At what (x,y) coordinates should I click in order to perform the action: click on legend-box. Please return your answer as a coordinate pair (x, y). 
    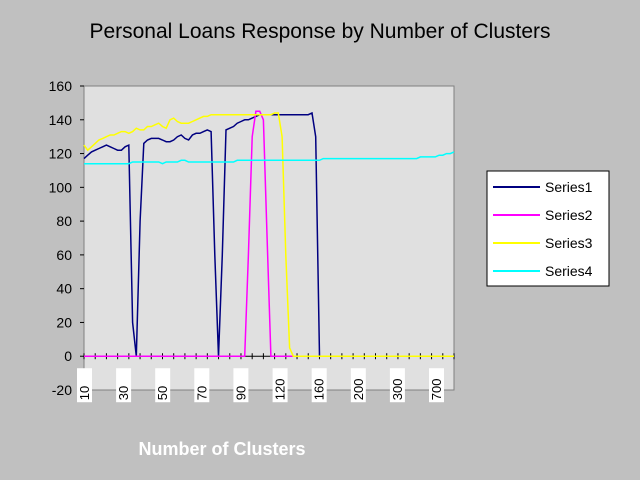
    Looking at the image, I should click on (548, 228).